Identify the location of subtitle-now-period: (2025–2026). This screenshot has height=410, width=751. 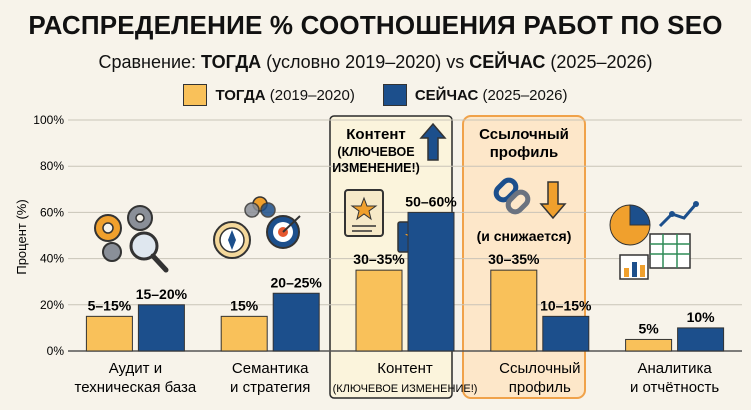
(599, 62).